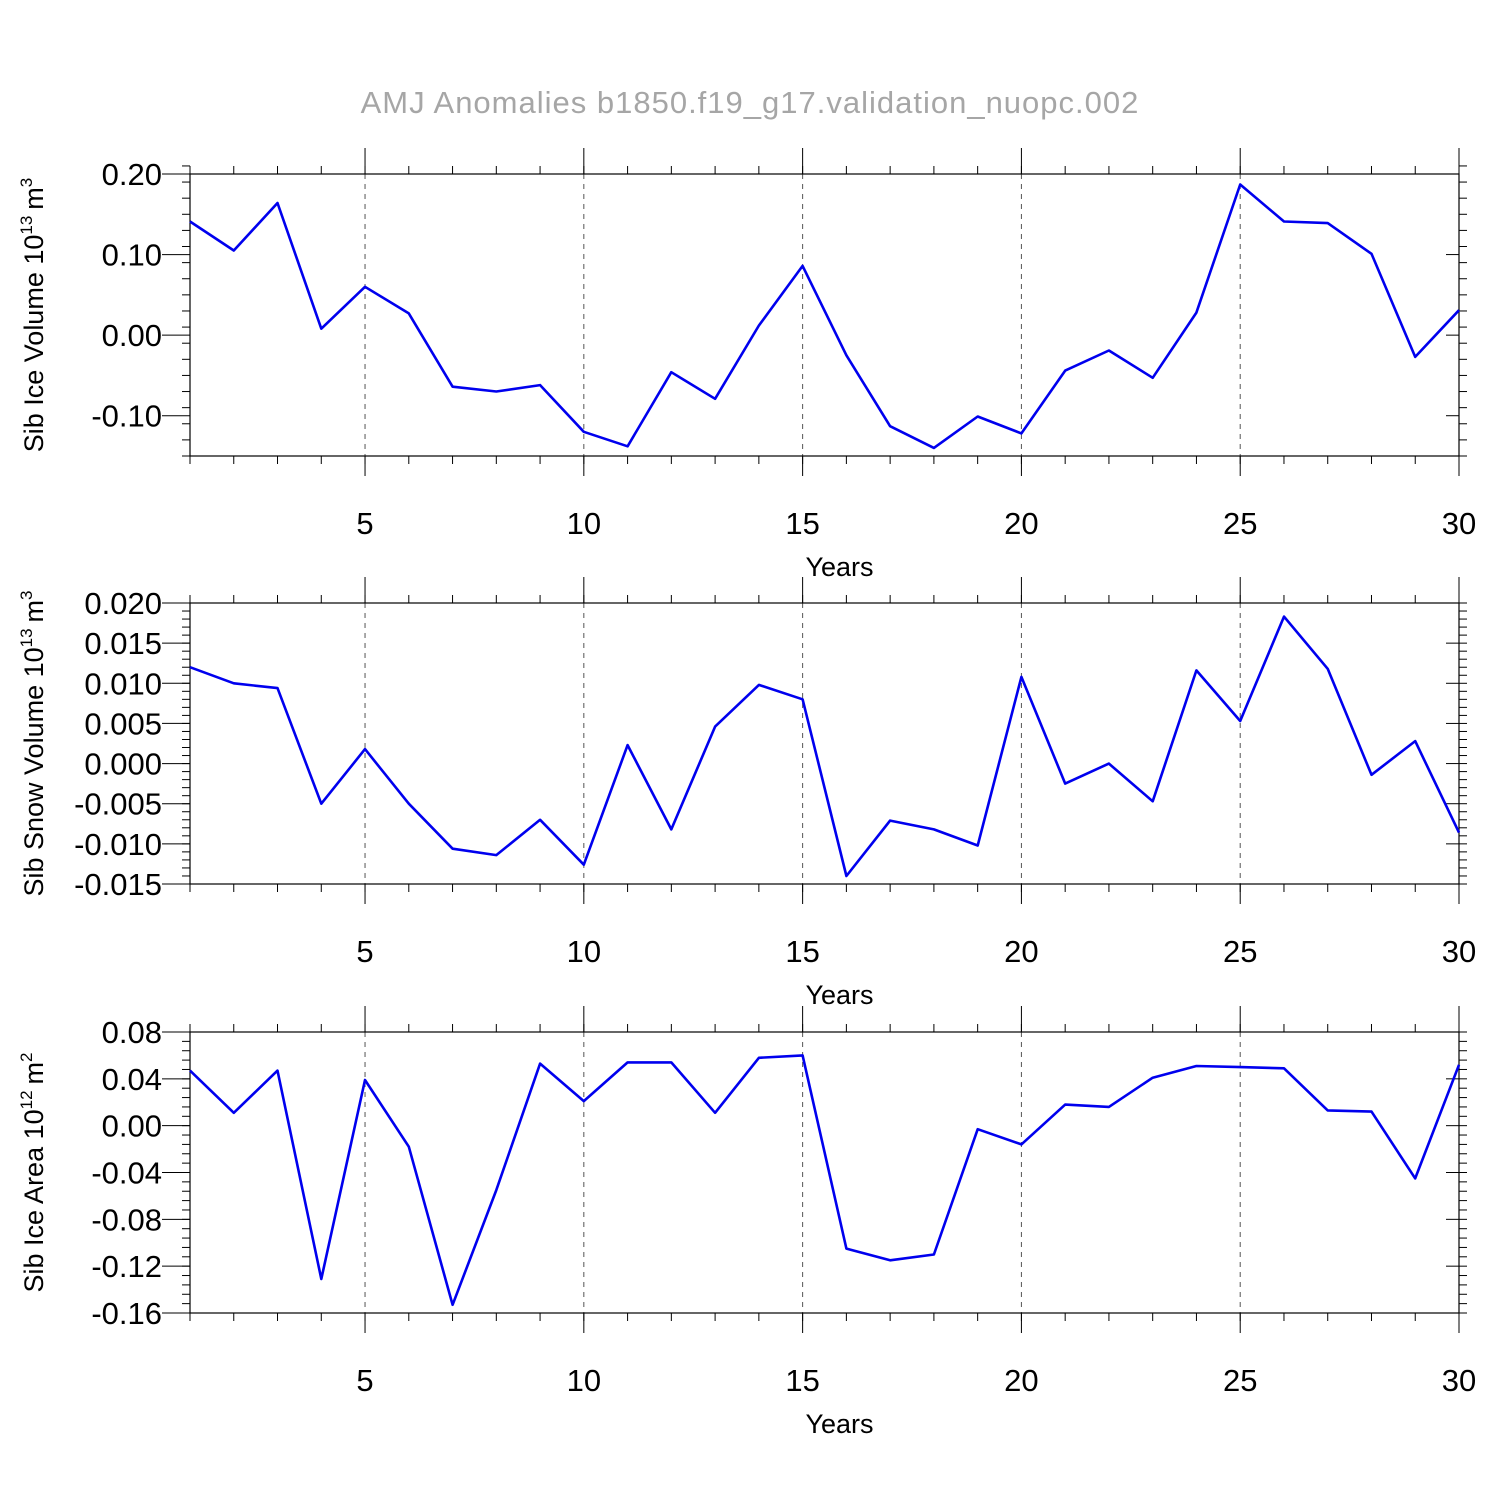  What do you see at coordinates (126, 1266) in the screenshot?
I see `y-tick-label: -0.12` at bounding box center [126, 1266].